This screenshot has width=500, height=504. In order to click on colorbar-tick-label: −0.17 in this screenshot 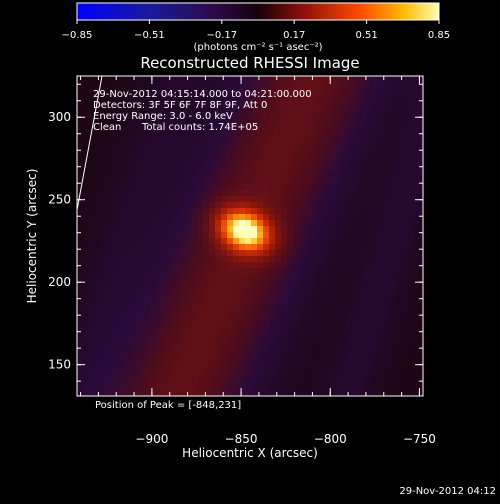, I will do `click(221, 35)`.